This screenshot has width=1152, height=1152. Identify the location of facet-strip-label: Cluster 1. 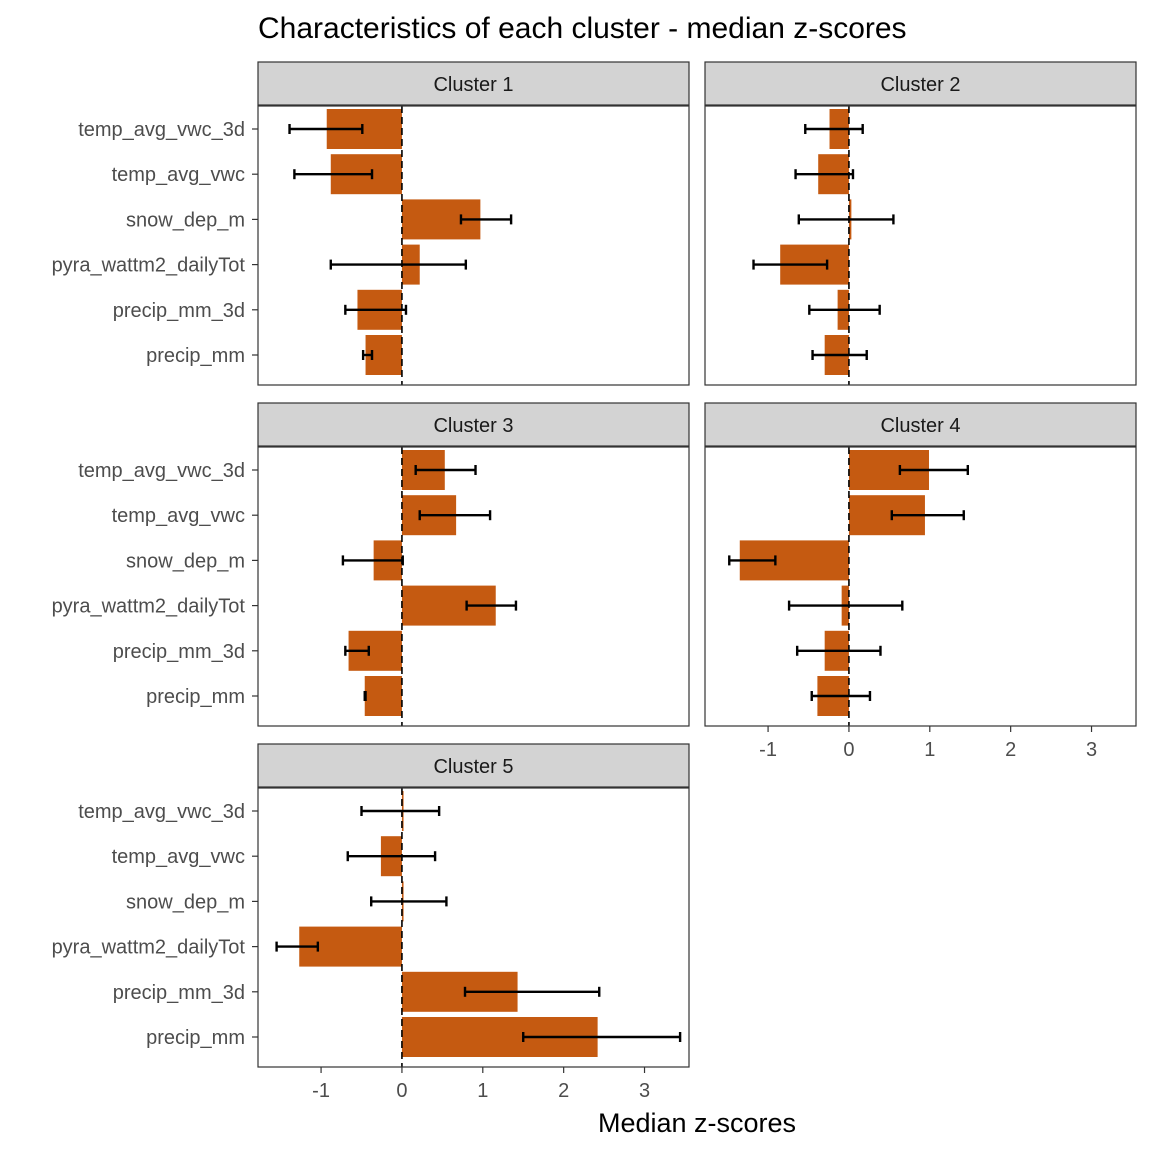
(473, 85).